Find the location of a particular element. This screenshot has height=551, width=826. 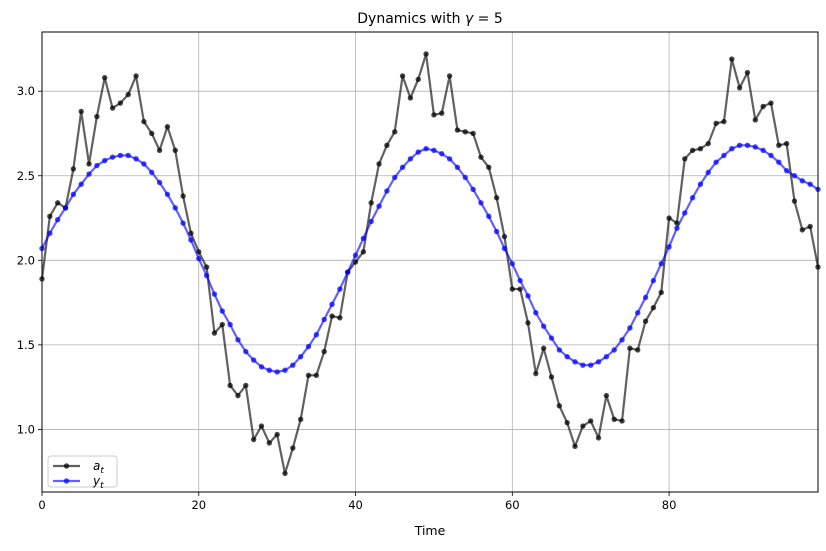

y-tick-label: 1.0 is located at coordinates (26, 429).